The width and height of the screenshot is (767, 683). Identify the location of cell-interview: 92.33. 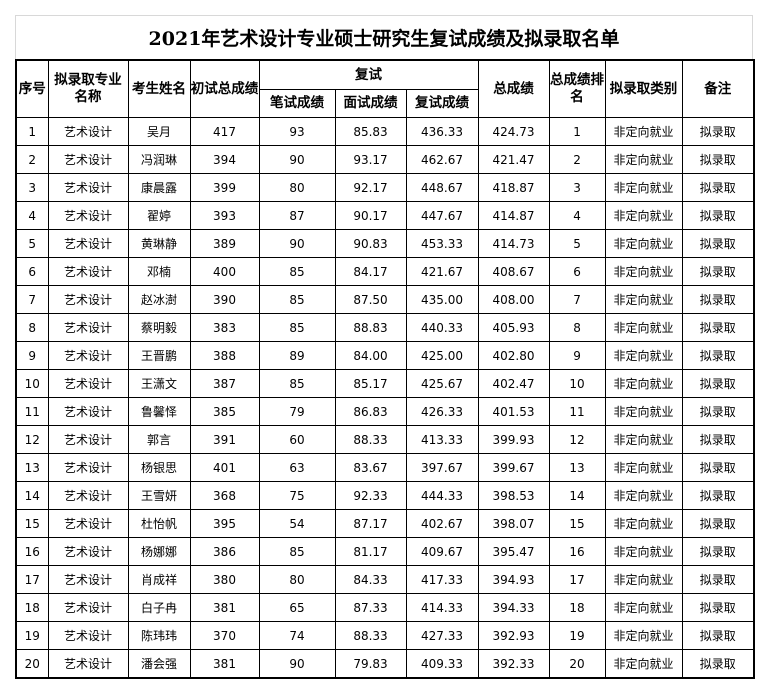
(370, 495).